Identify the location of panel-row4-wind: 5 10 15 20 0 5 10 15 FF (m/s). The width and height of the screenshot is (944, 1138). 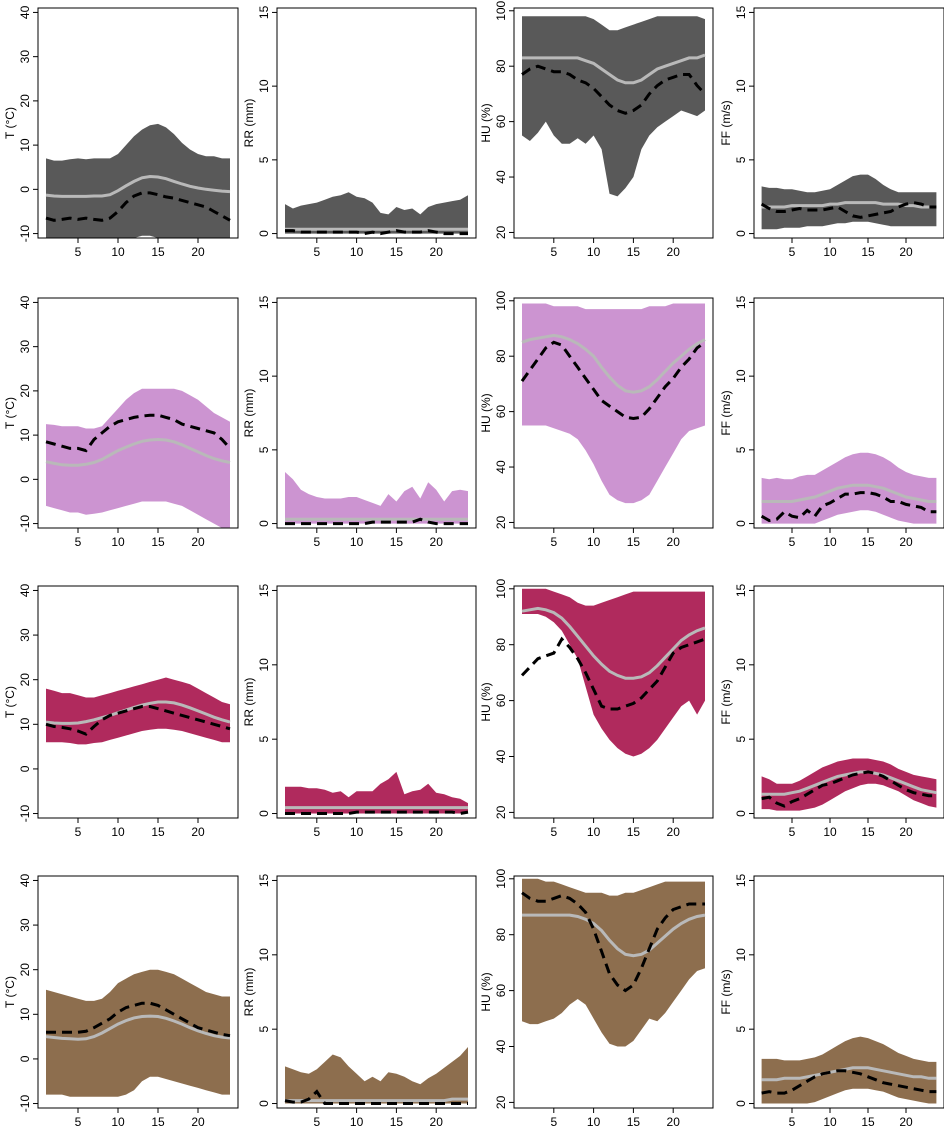
(831, 1001).